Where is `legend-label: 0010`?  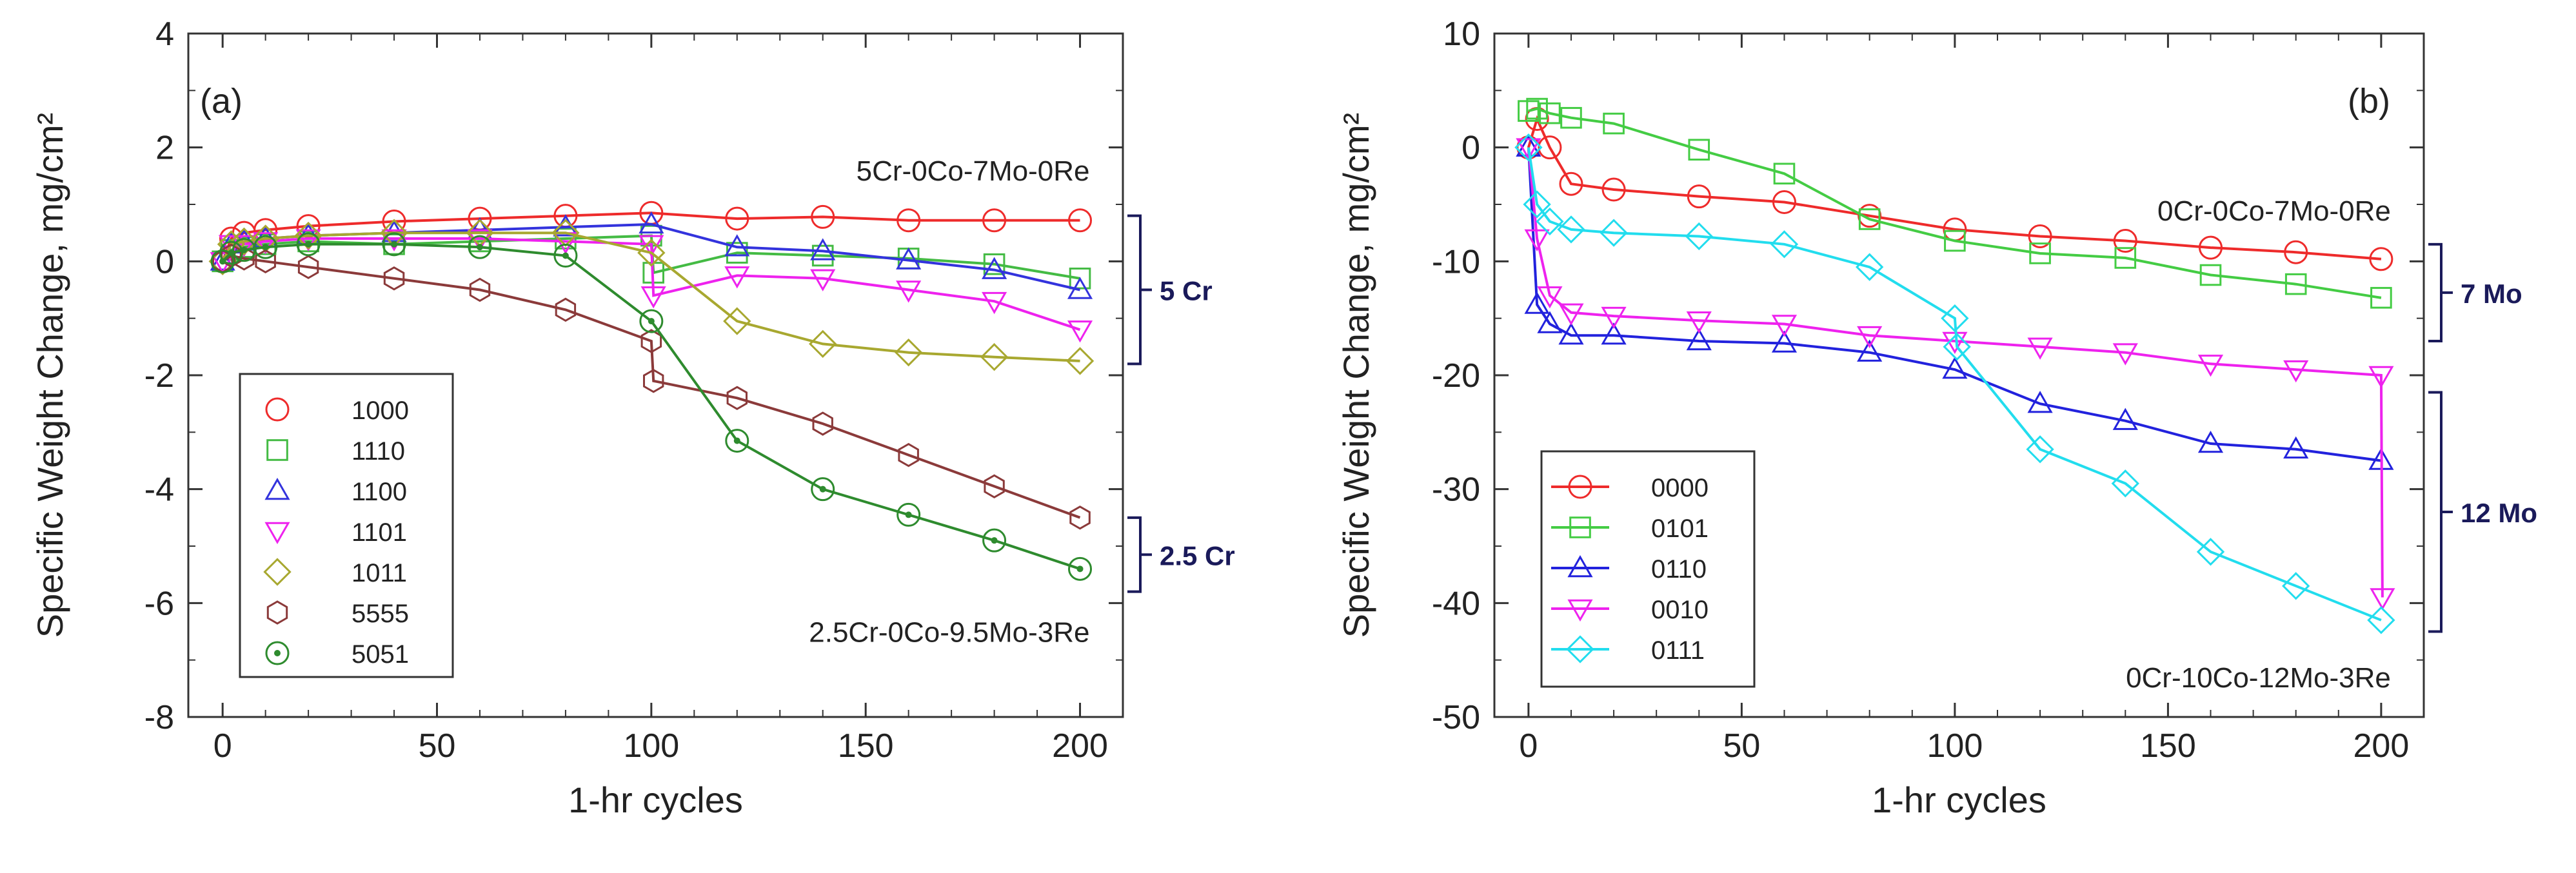
legend-label: 0010 is located at coordinates (1680, 610).